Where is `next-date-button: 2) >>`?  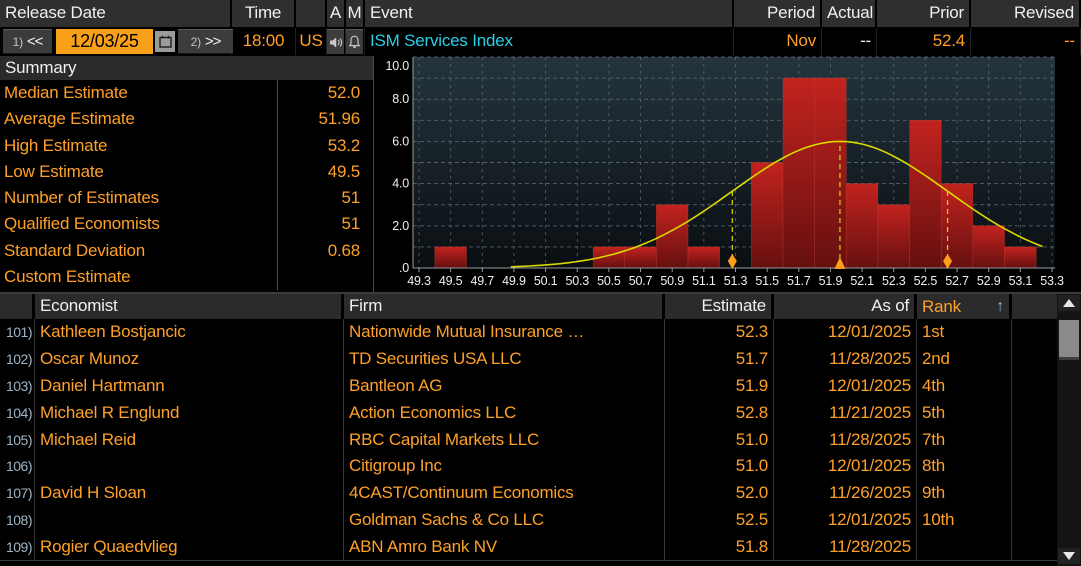 next-date-button: 2) >> is located at coordinates (205, 41).